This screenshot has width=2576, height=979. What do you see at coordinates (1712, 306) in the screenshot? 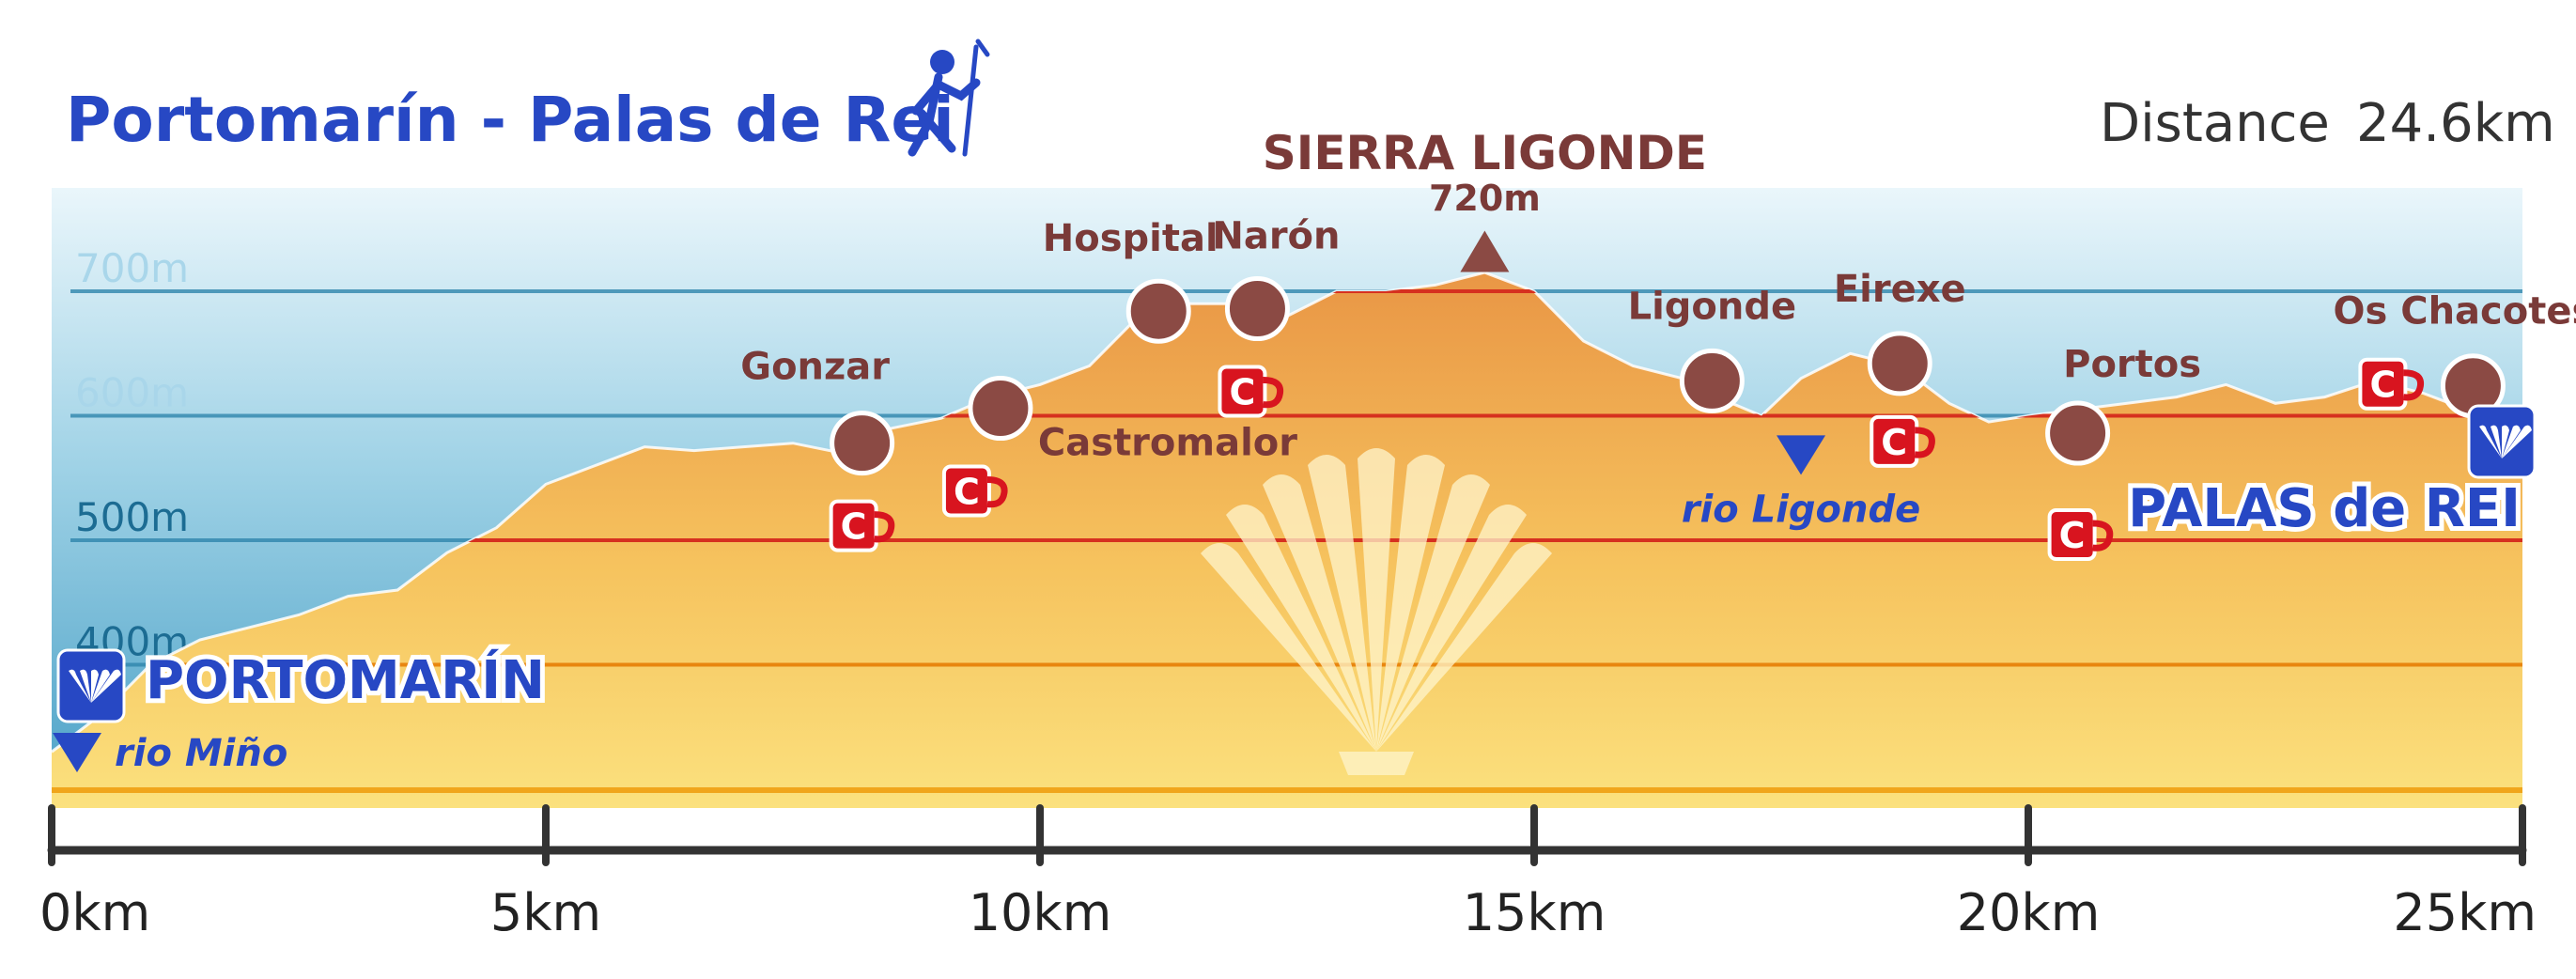
I see `village-label: Ligonde` at bounding box center [1712, 306].